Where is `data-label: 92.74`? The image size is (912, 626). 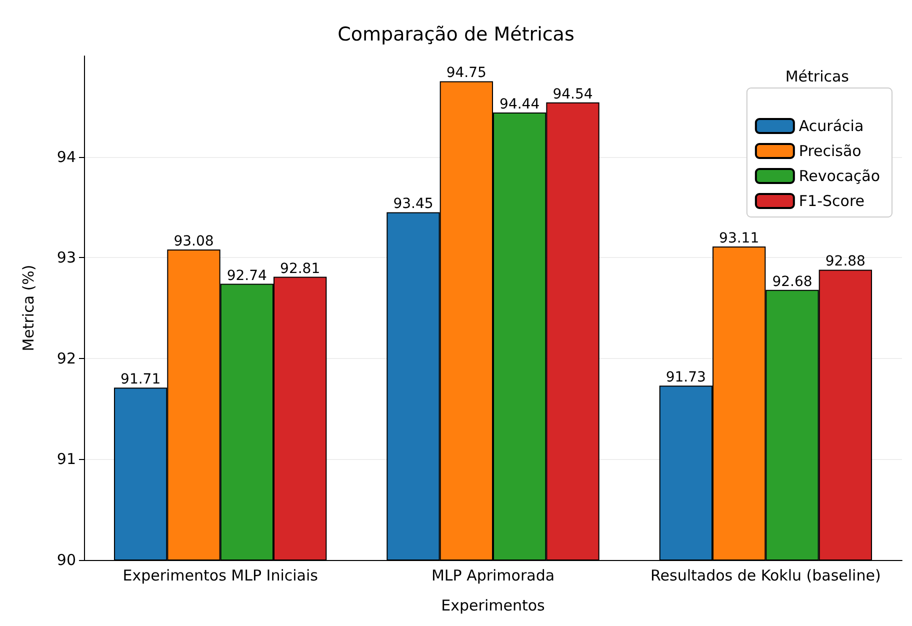
data-label: 92.74 is located at coordinates (247, 276).